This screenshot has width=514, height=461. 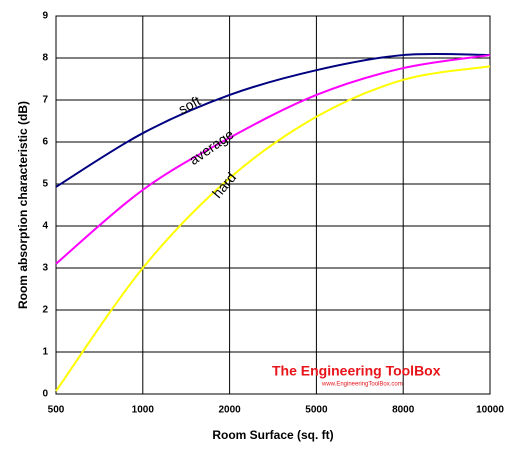 I want to click on x-tick-label: 8000, so click(x=403, y=410).